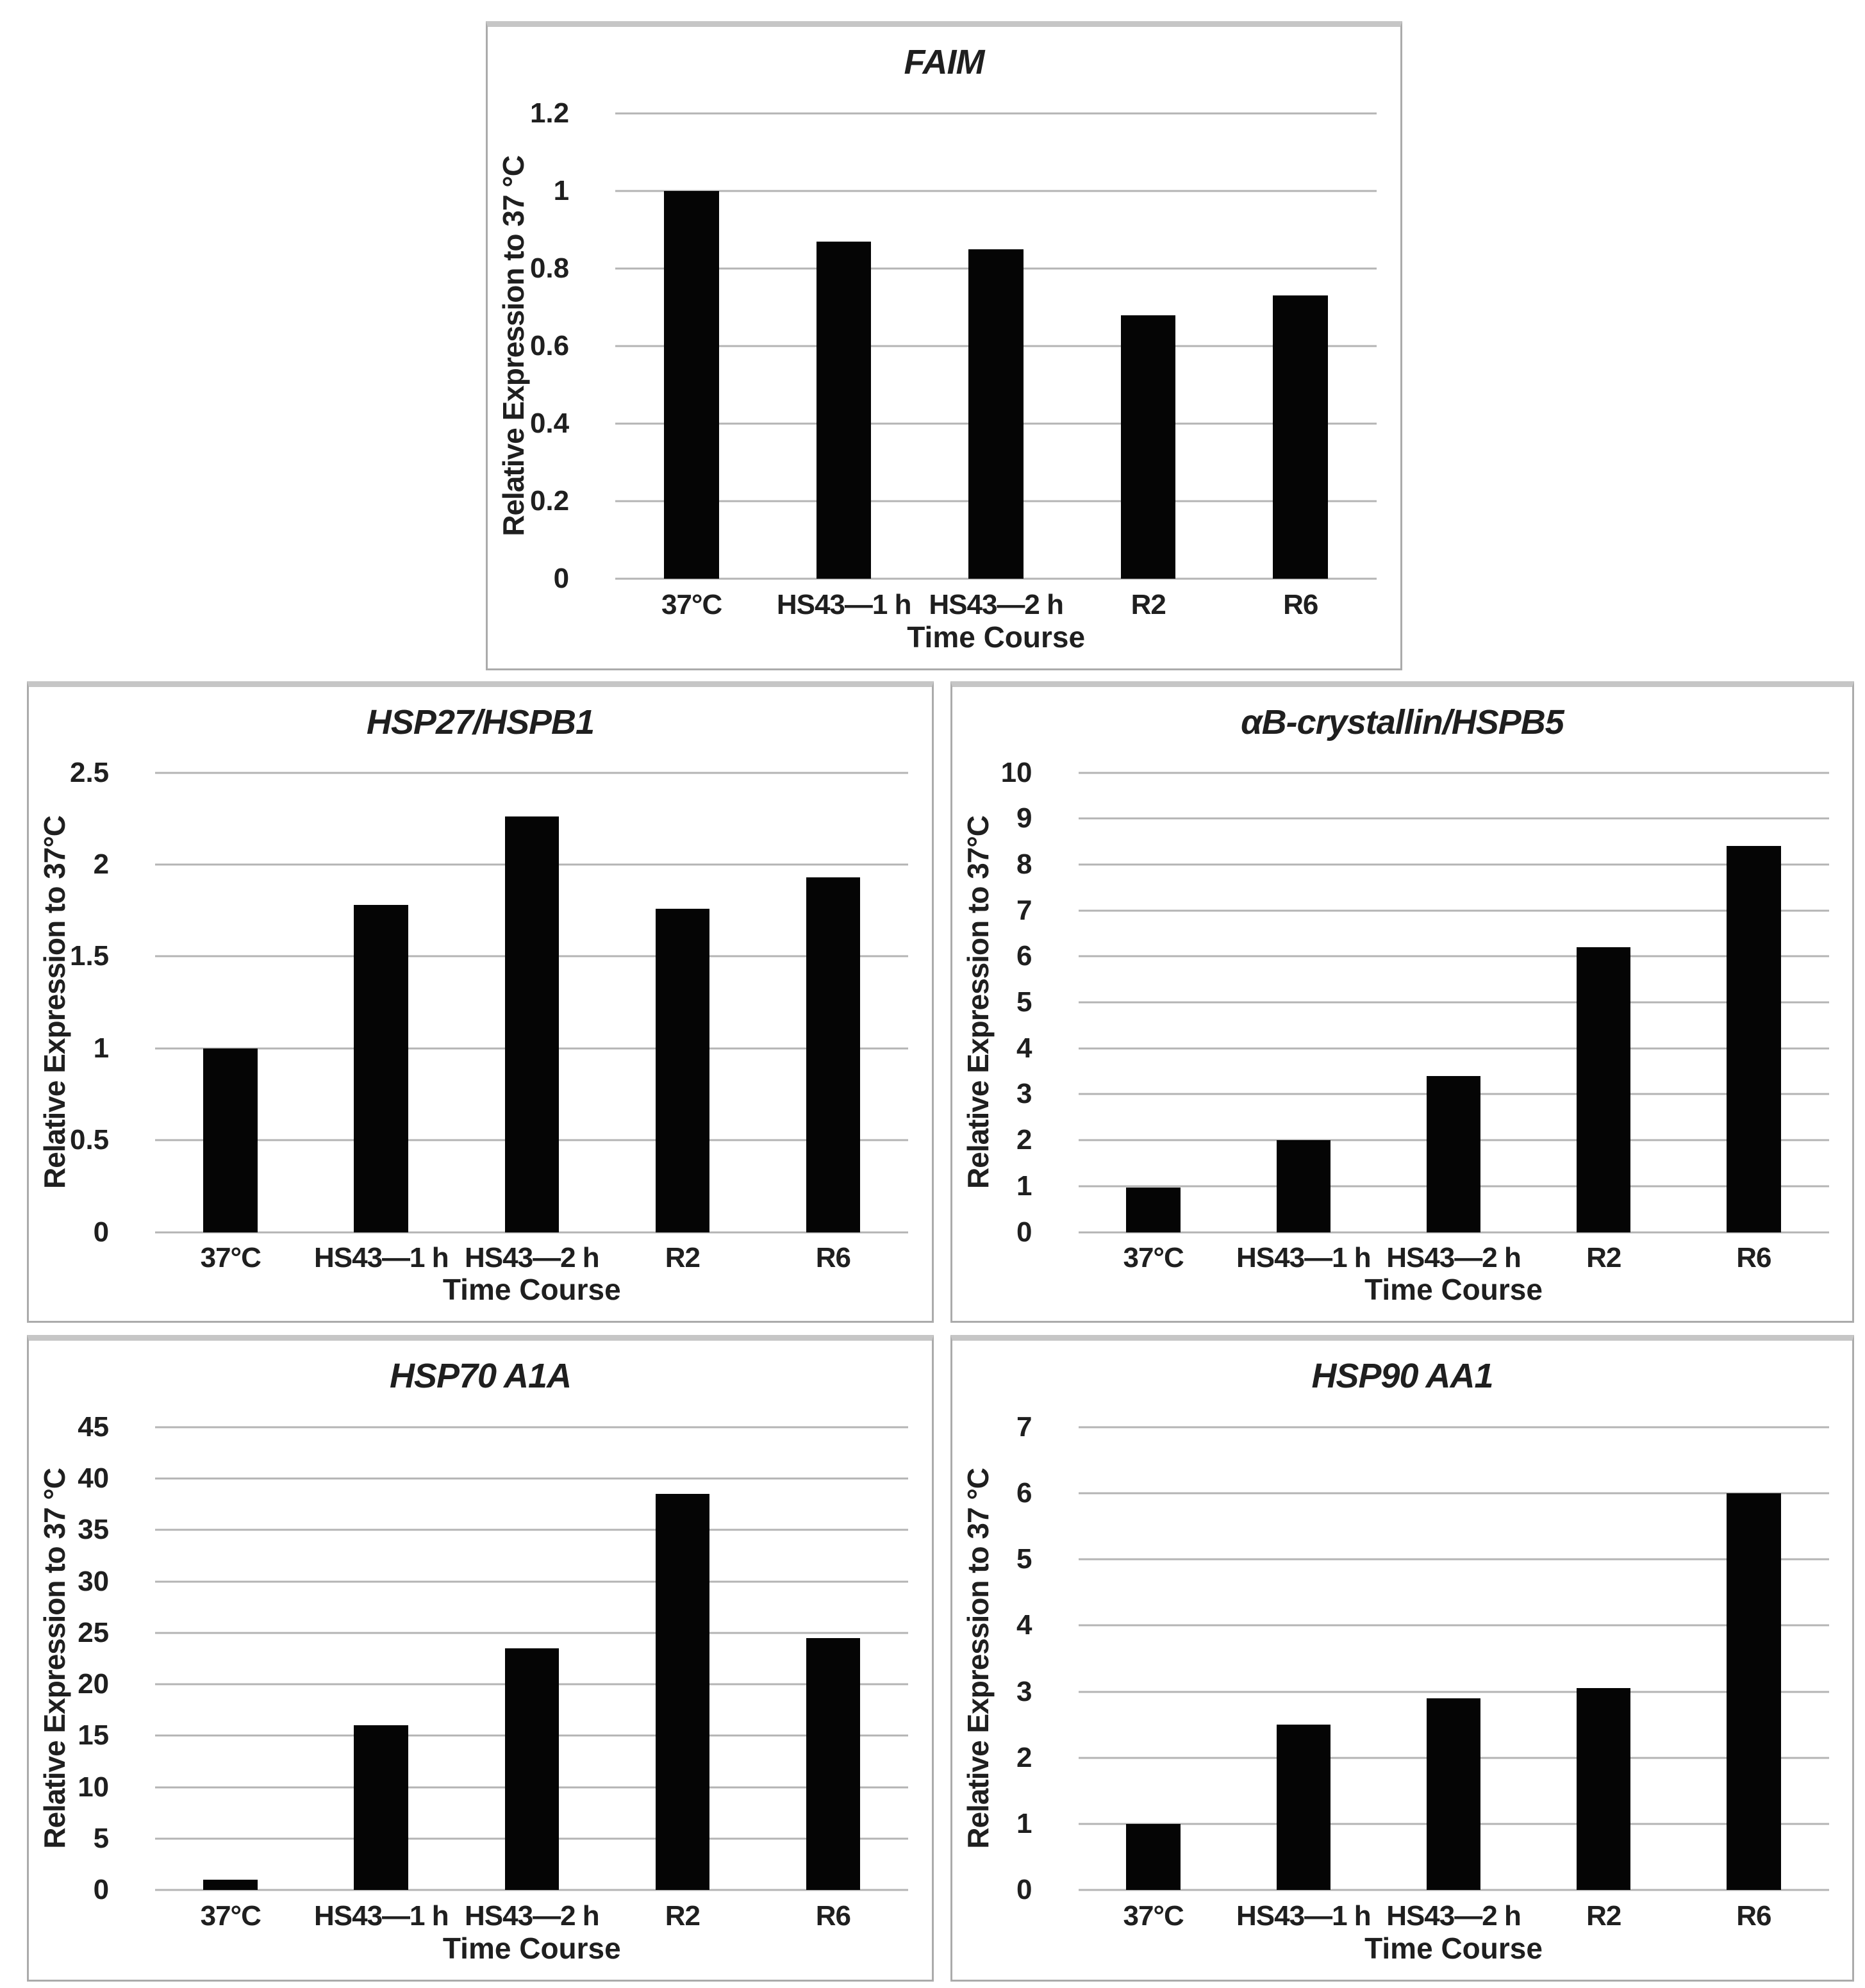 The width and height of the screenshot is (1865, 1988). What do you see at coordinates (1402, 721) in the screenshot?
I see `chart-title: αB-crystallin/HSPB5` at bounding box center [1402, 721].